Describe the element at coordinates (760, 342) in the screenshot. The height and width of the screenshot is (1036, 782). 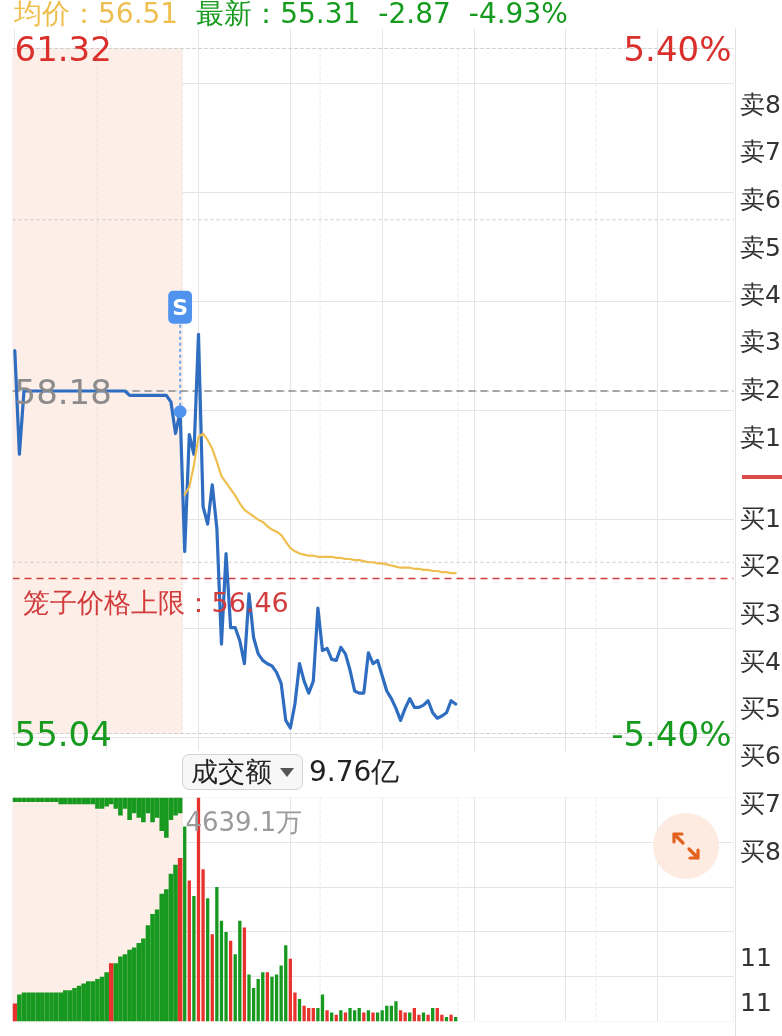
I see `text: 卖3` at that location.